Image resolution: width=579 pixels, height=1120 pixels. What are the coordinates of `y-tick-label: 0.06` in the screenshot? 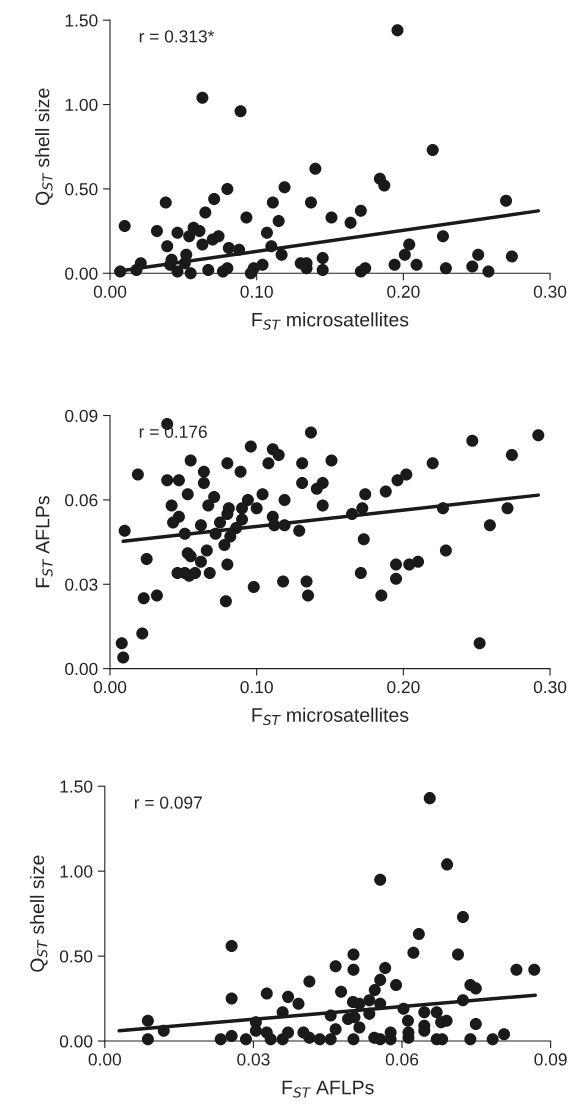 It's located at (81, 500).